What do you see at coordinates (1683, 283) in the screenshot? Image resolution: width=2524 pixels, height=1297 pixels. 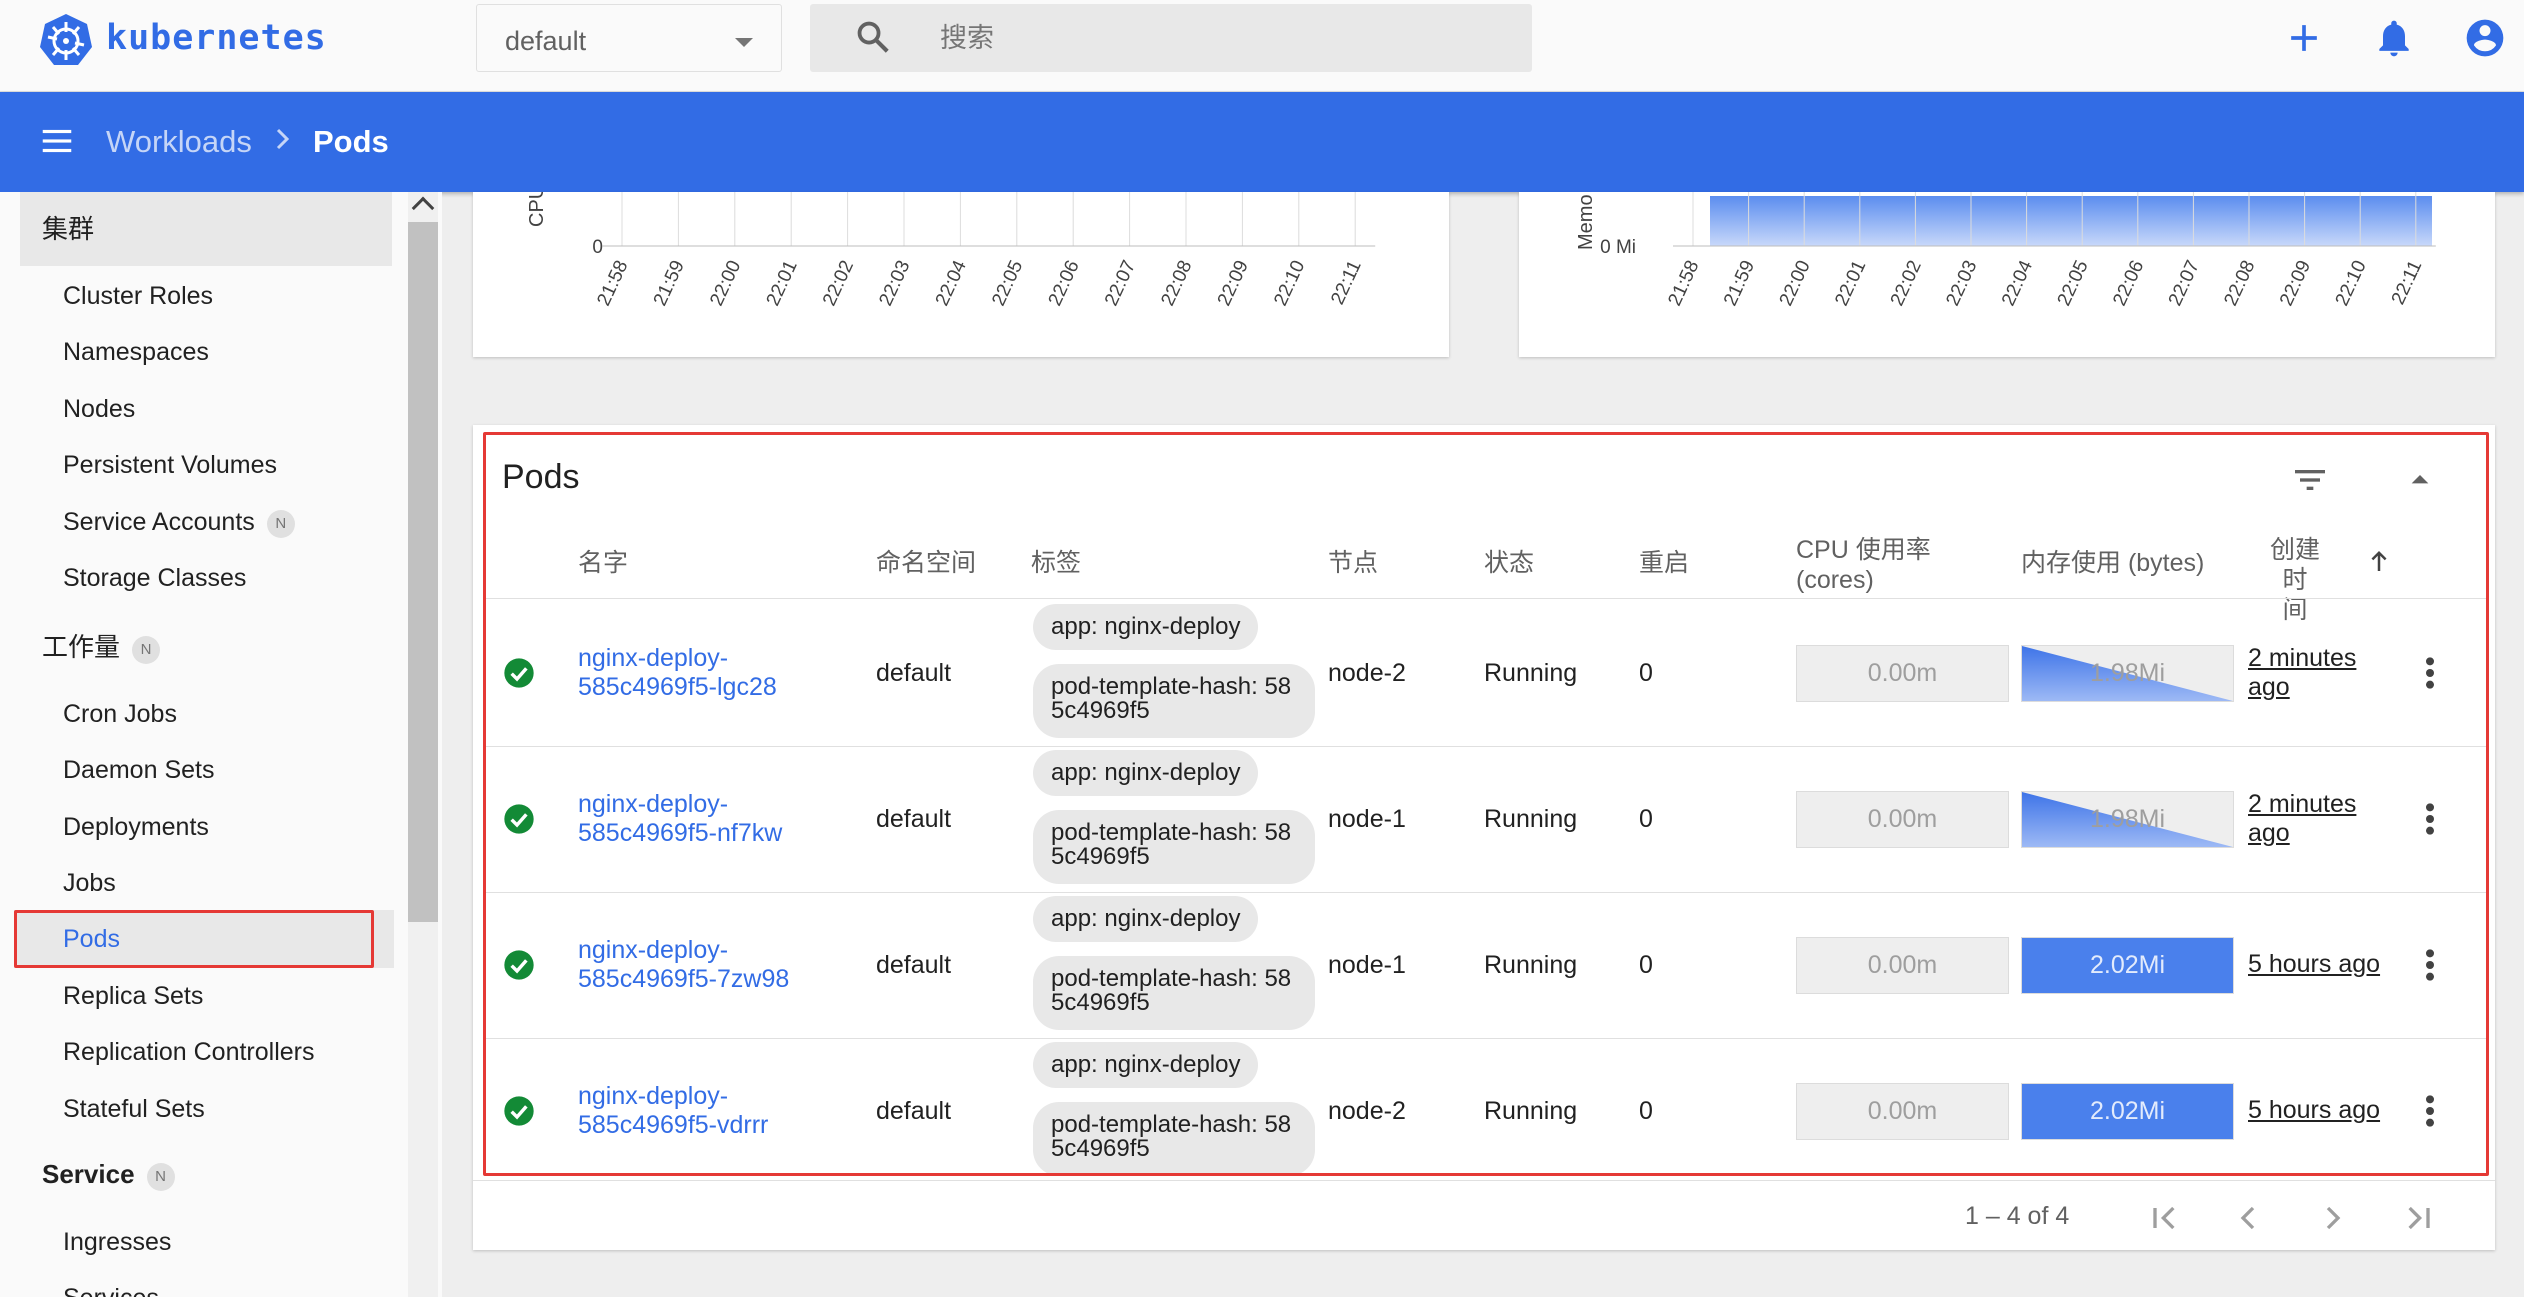 I see `chart-xtick: 21:58` at bounding box center [1683, 283].